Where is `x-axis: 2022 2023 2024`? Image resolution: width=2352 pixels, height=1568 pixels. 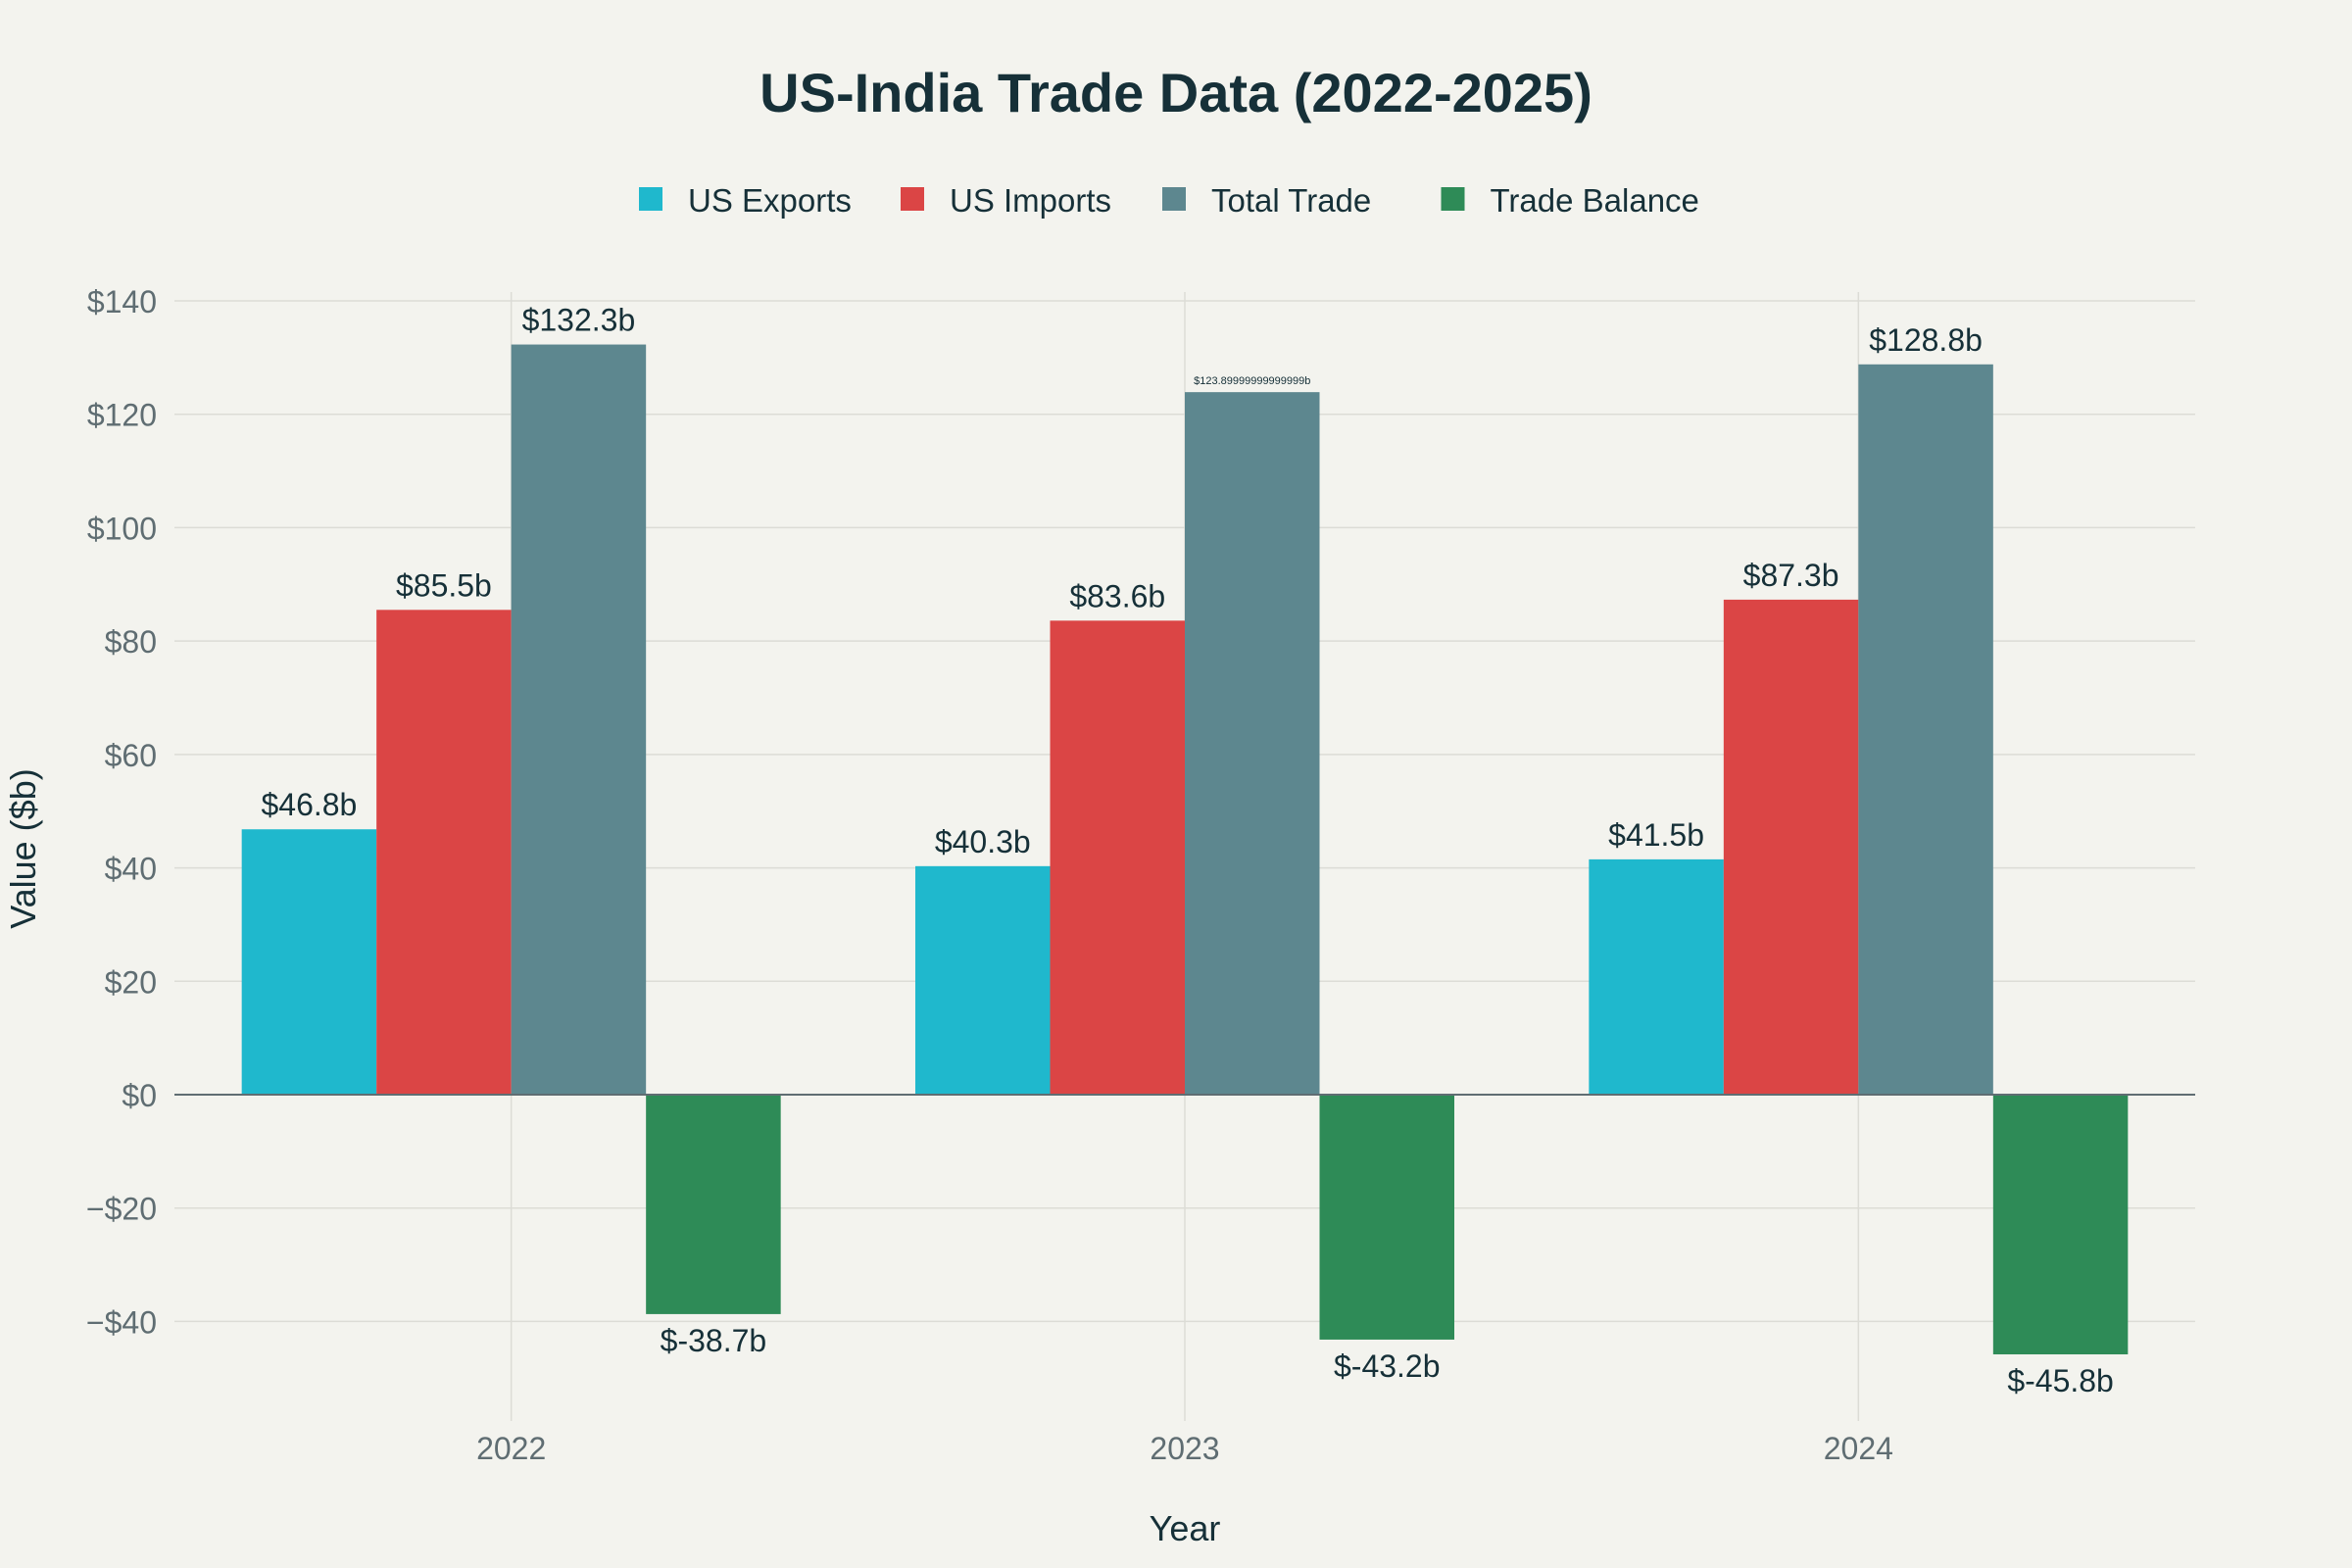 x-axis: 2022 2023 2024 is located at coordinates (1184, 1448).